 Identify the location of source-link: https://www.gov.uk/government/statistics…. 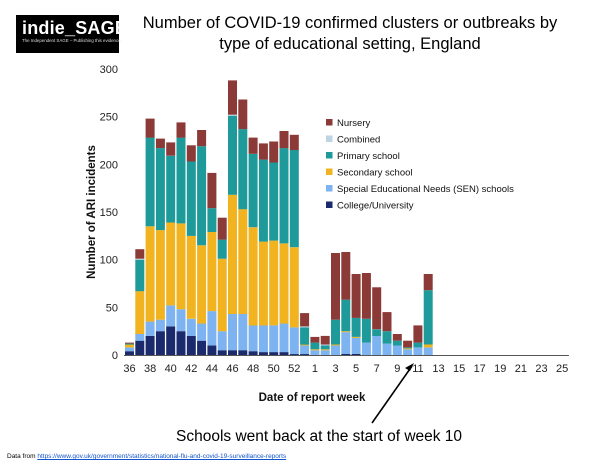
(162, 456).